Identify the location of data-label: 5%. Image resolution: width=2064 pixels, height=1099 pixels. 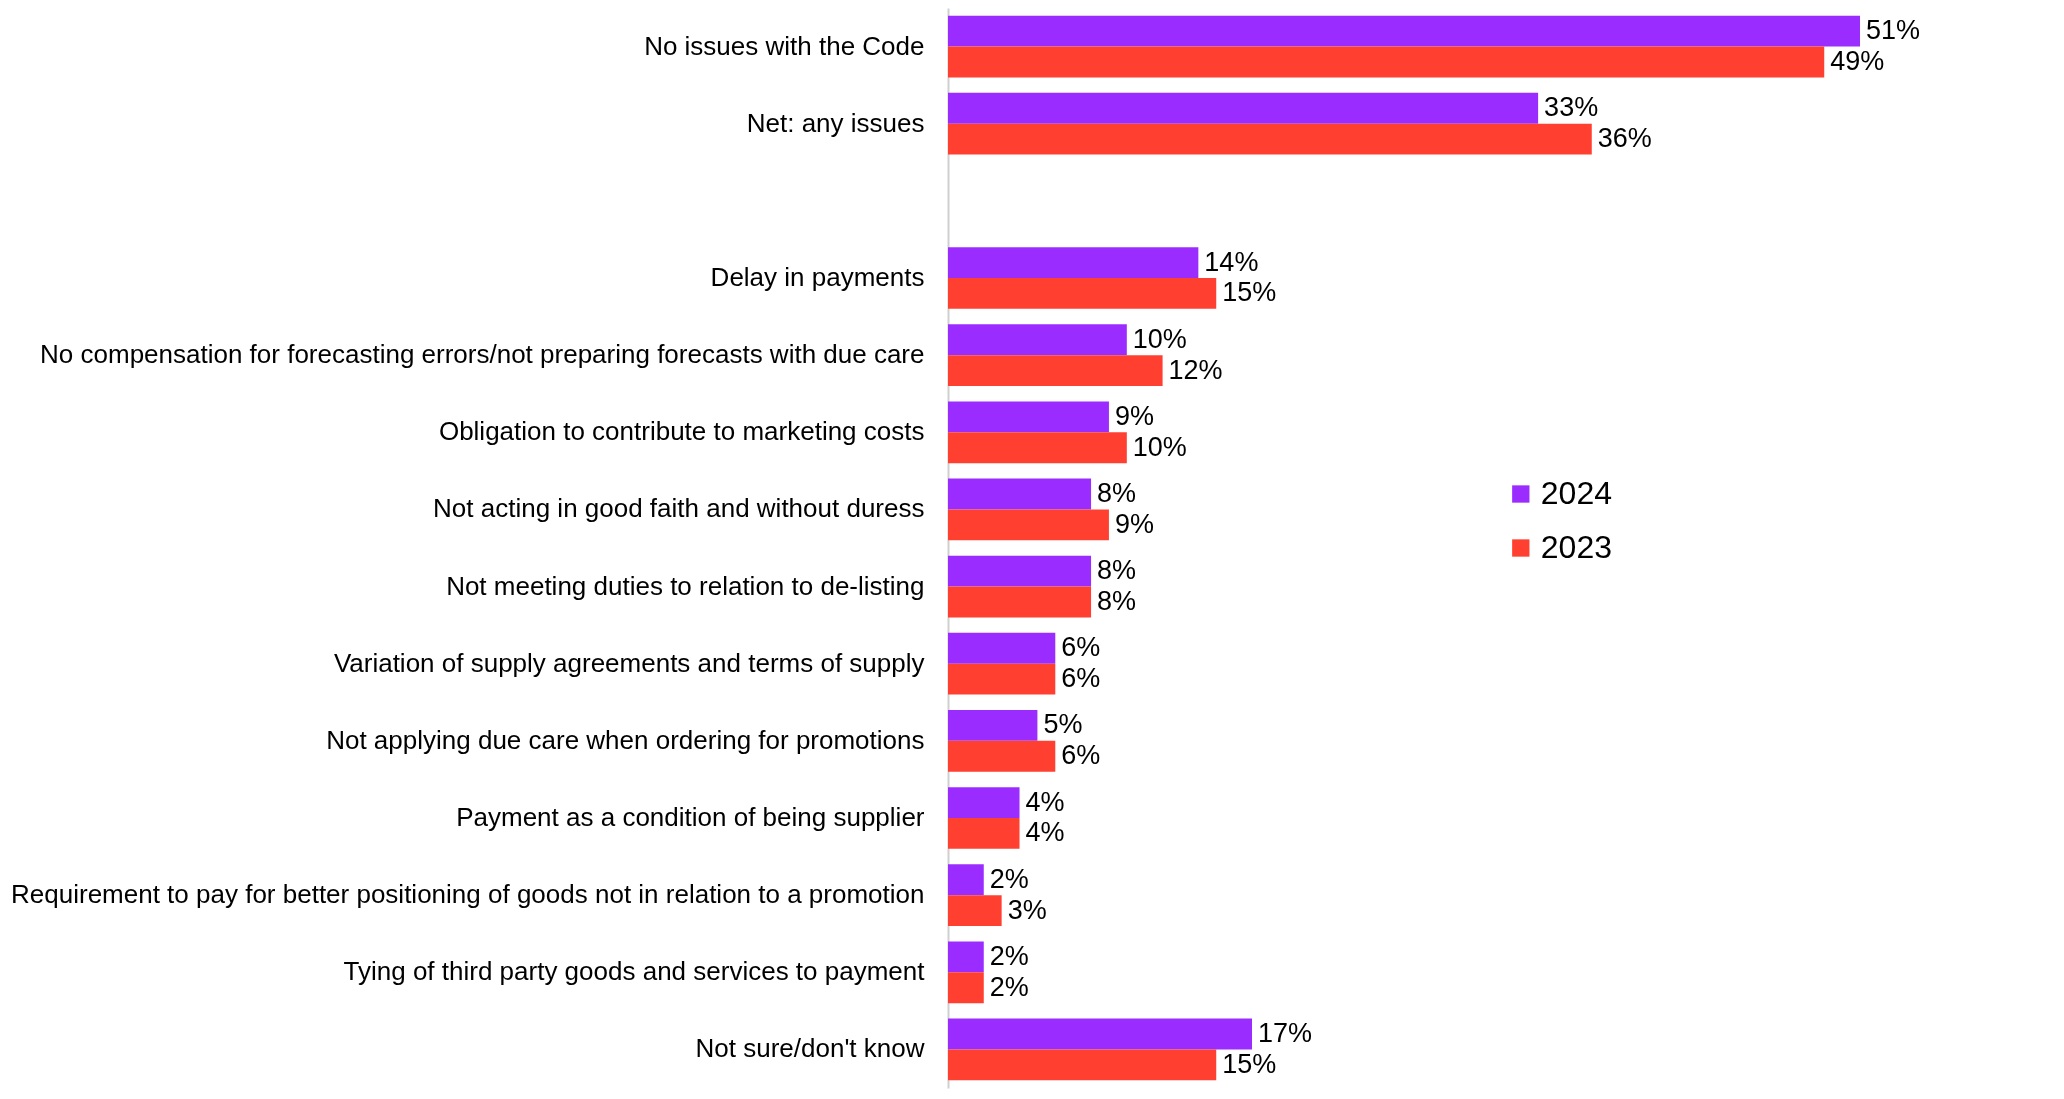
(1063, 724).